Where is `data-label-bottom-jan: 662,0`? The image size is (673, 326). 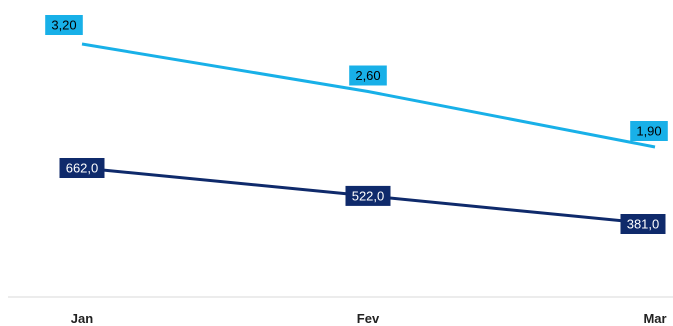
data-label-bottom-jan: 662,0 is located at coordinates (82, 168).